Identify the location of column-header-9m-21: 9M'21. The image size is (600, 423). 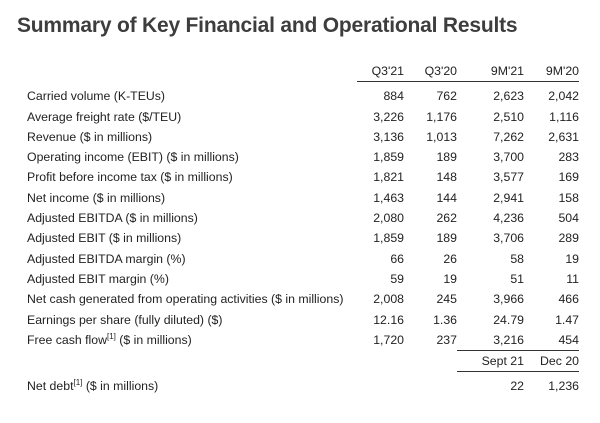
(490, 72).